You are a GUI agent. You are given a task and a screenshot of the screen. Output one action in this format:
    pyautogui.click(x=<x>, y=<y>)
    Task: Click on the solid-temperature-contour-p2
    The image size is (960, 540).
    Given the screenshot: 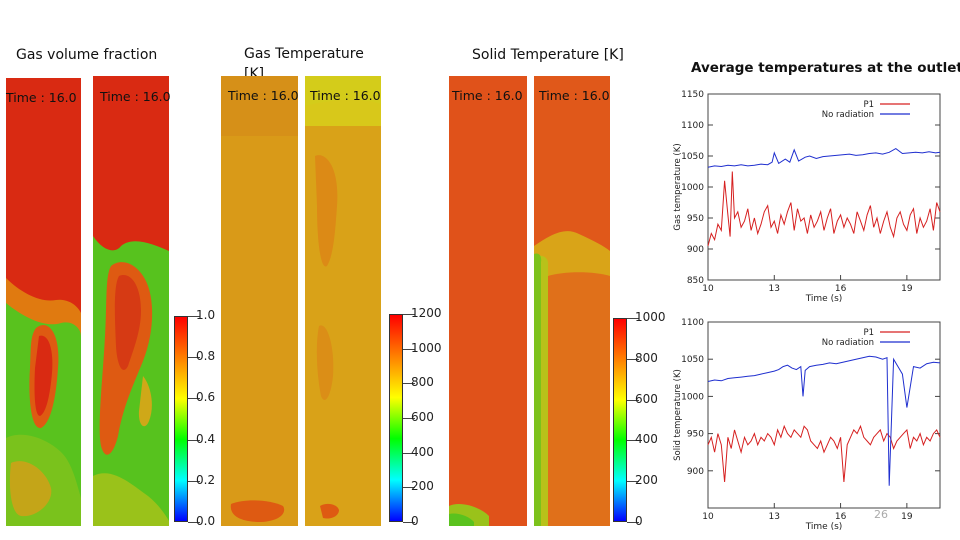 What is the action you would take?
    pyautogui.click(x=572, y=301)
    